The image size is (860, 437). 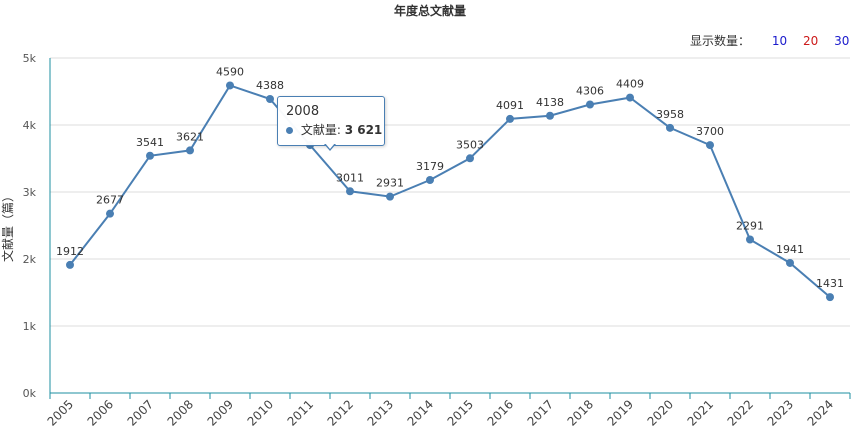 What do you see at coordinates (30, 393) in the screenshot?
I see `y-tick-label: 0k` at bounding box center [30, 393].